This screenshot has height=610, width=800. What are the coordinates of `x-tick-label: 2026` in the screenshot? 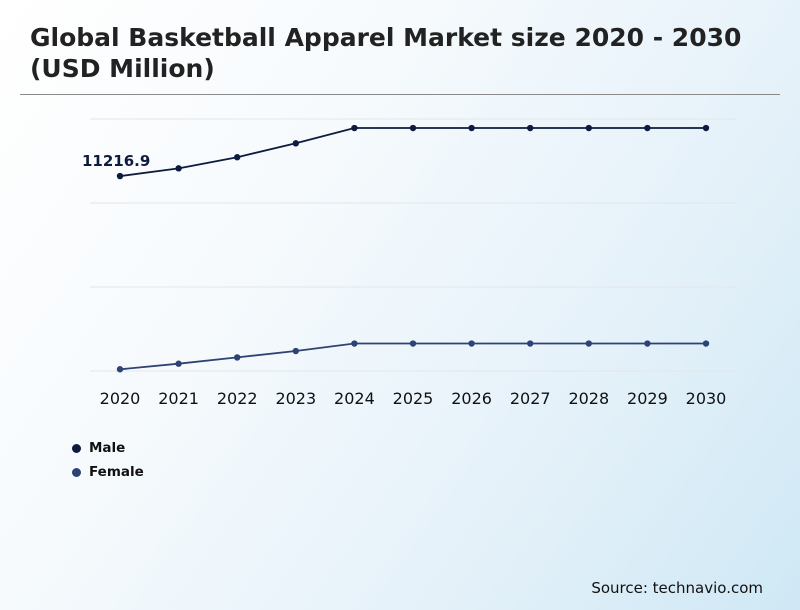 It's located at (471, 398).